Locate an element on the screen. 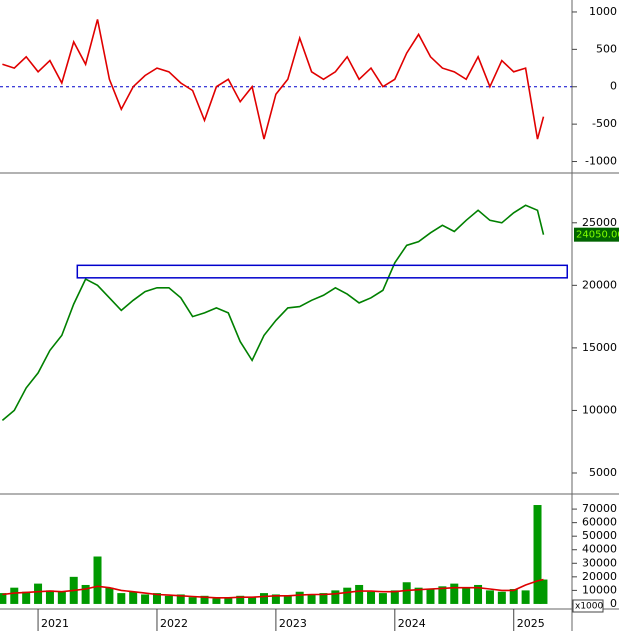 Image resolution: width=619 pixels, height=631 pixels. support-zone is located at coordinates (322, 271).